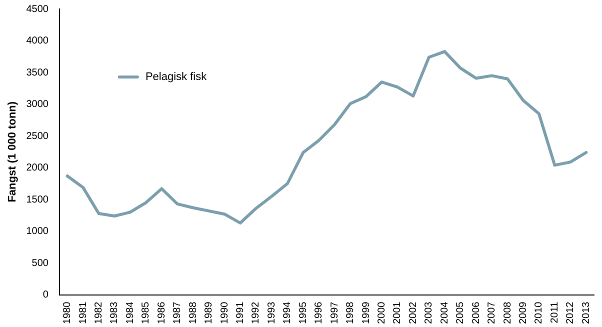 The height and width of the screenshot is (327, 602). What do you see at coordinates (37, 104) in the screenshot?
I see `y-tick-label: 3000` at bounding box center [37, 104].